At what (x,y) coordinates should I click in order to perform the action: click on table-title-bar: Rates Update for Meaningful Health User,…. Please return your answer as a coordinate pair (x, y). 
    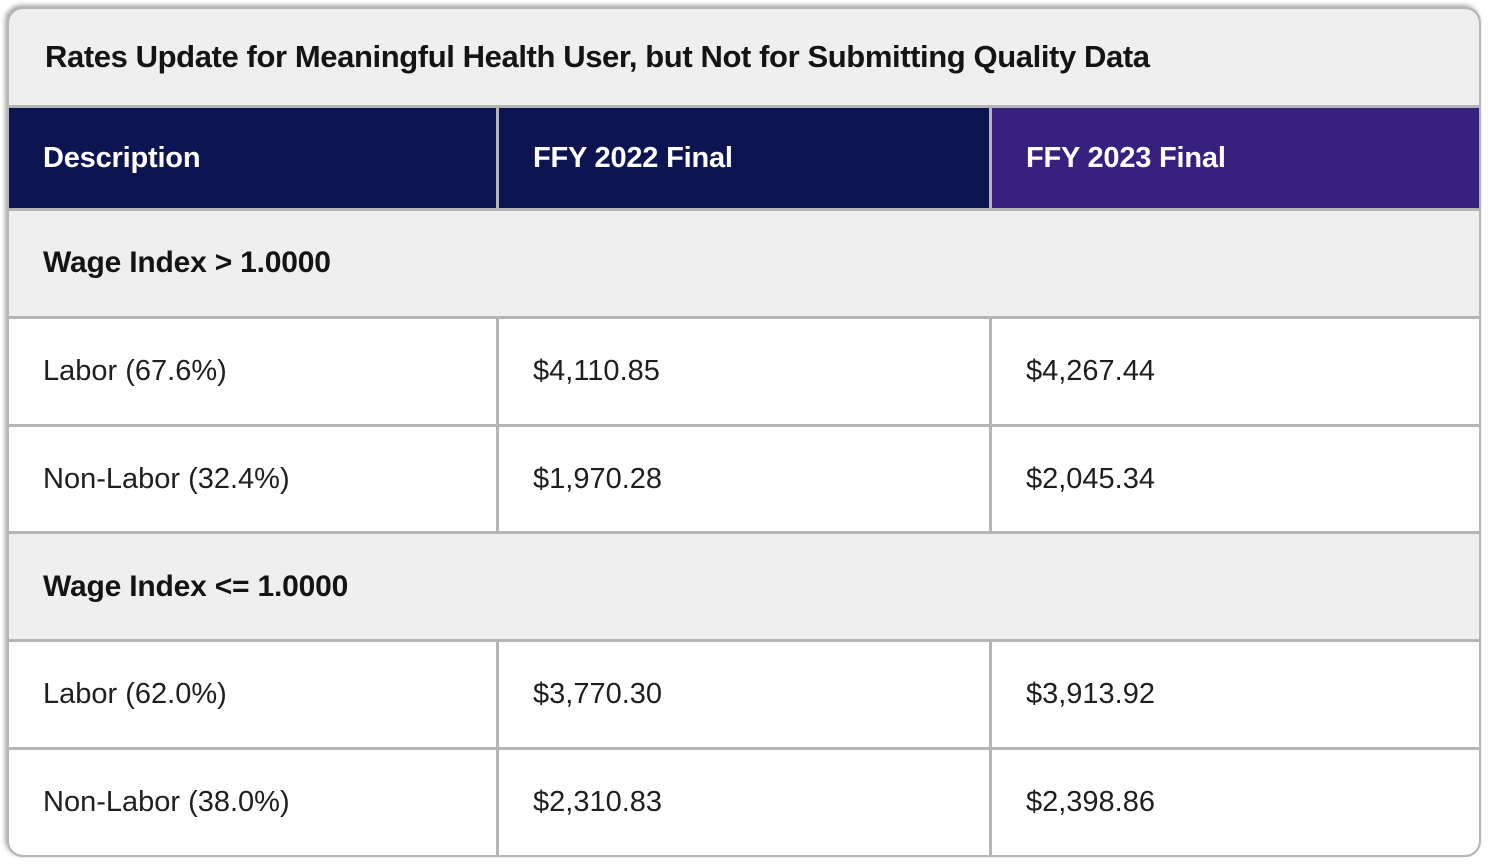
    Looking at the image, I should click on (744, 57).